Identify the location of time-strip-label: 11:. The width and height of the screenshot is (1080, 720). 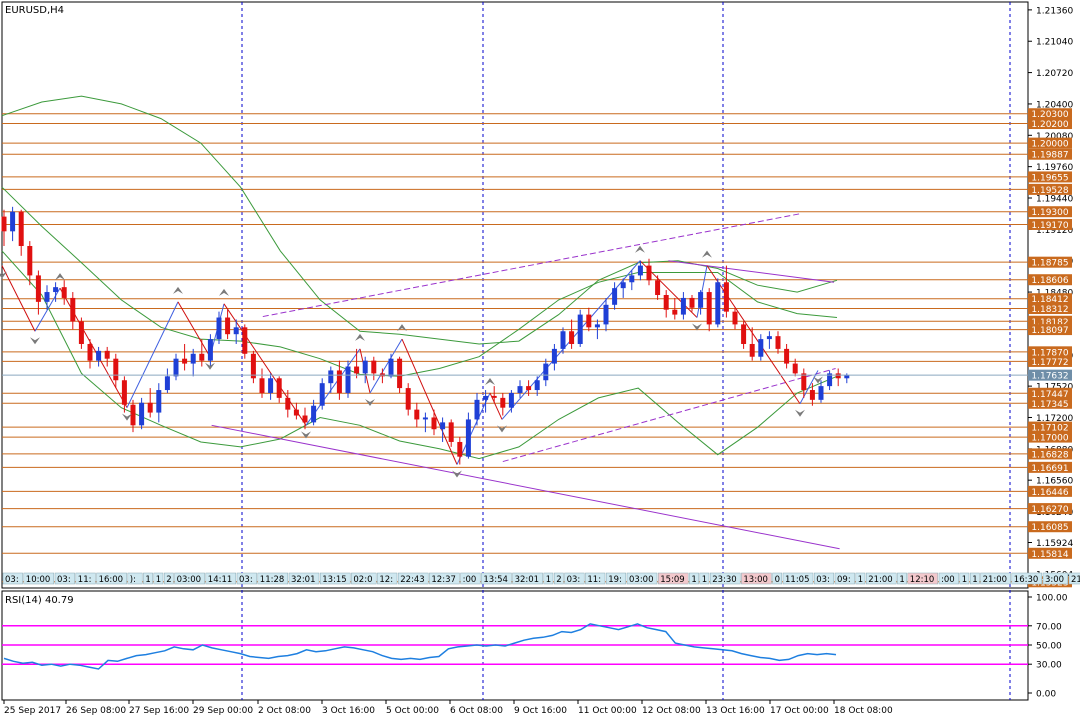
(594, 580).